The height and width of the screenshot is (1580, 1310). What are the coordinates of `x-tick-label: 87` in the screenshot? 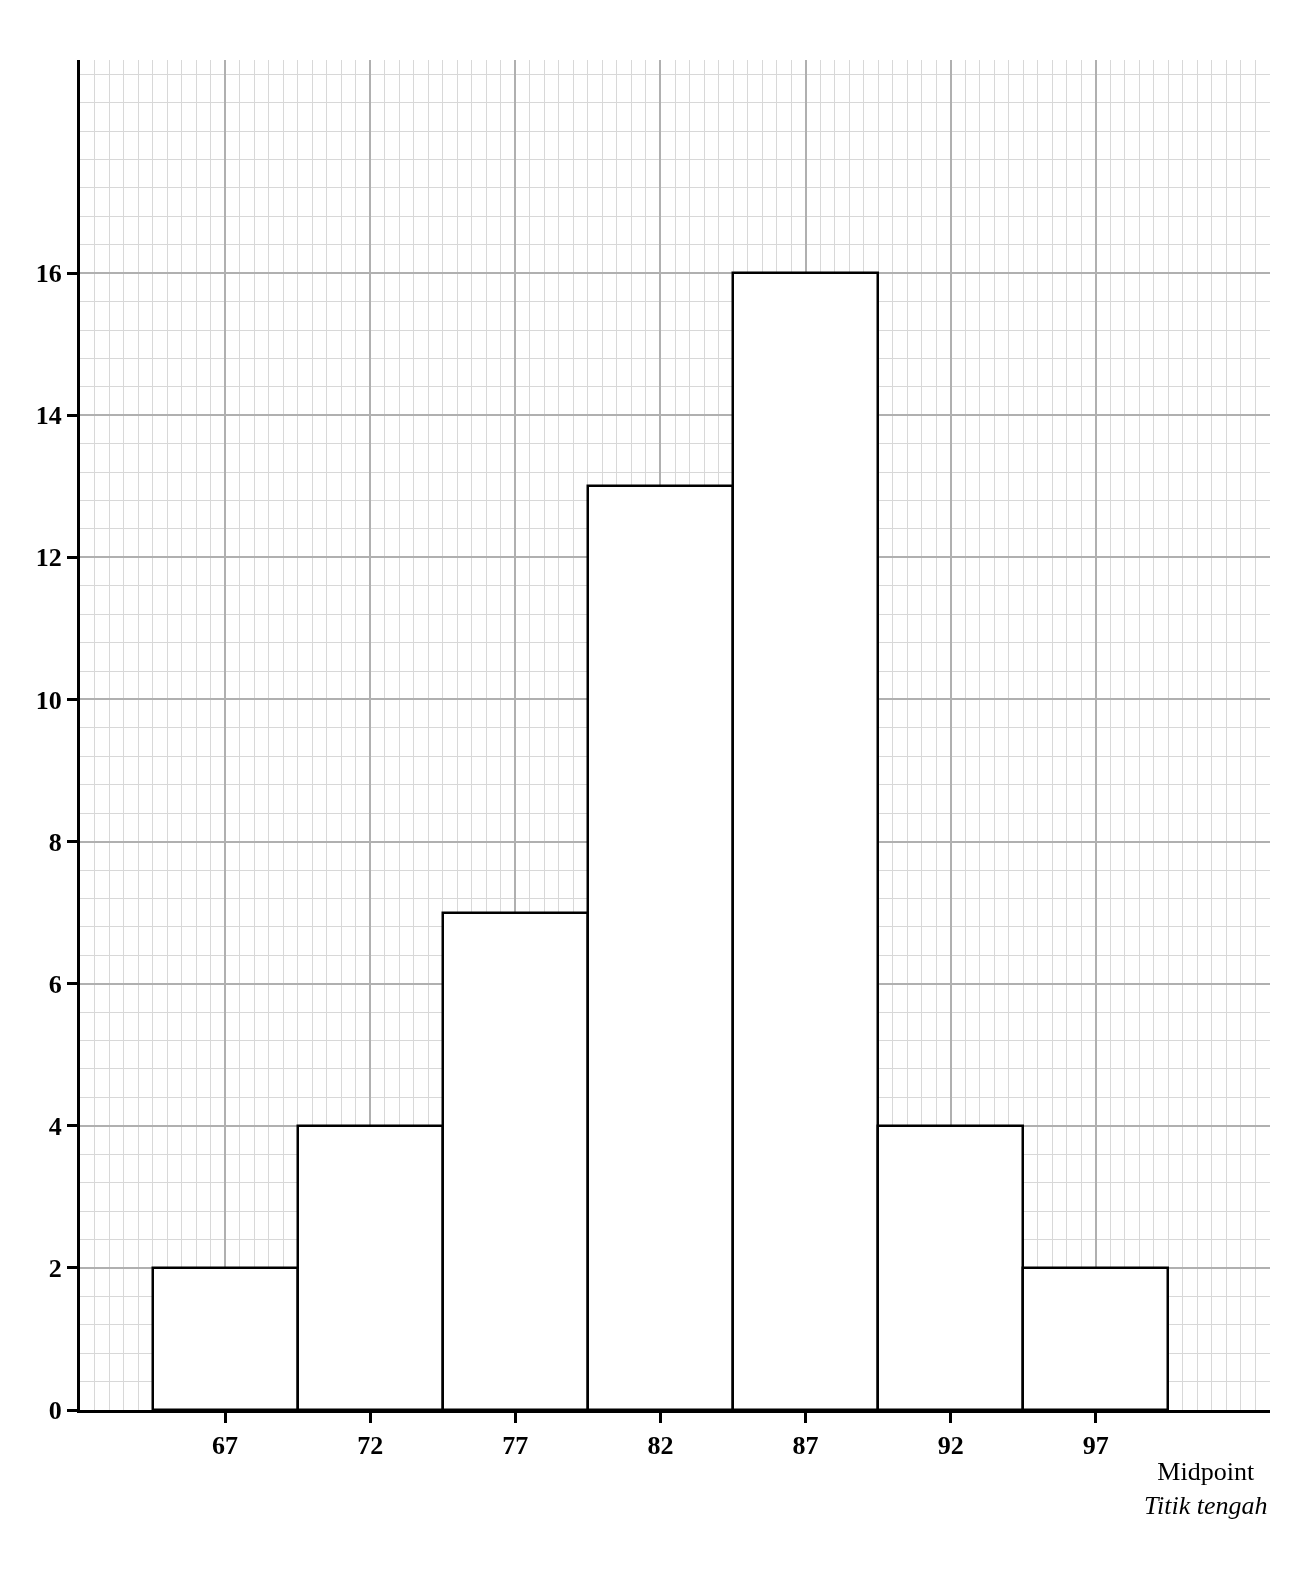 It's located at (805, 1446).